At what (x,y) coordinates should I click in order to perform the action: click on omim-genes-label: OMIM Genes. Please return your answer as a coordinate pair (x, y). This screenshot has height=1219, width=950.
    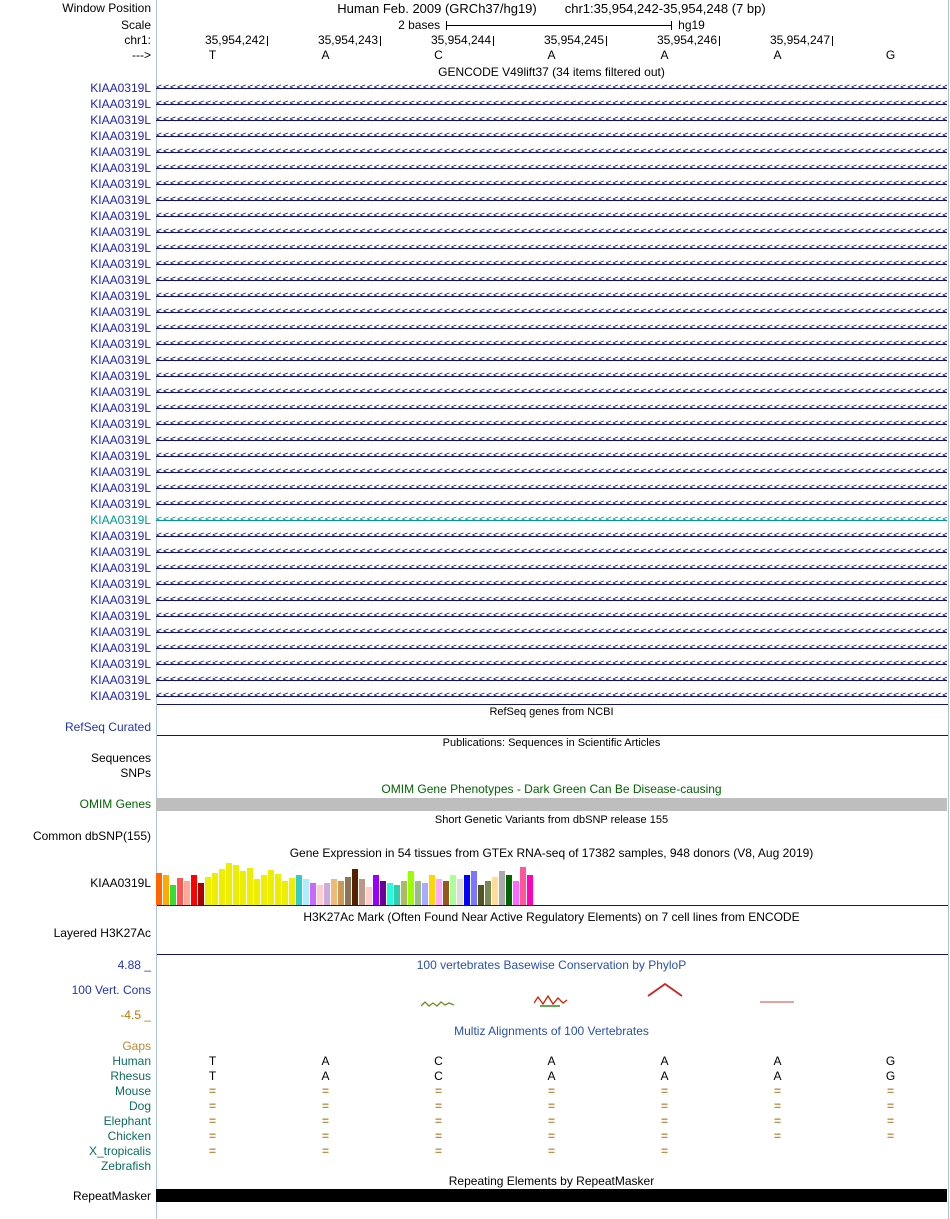
    Looking at the image, I should click on (115, 804).